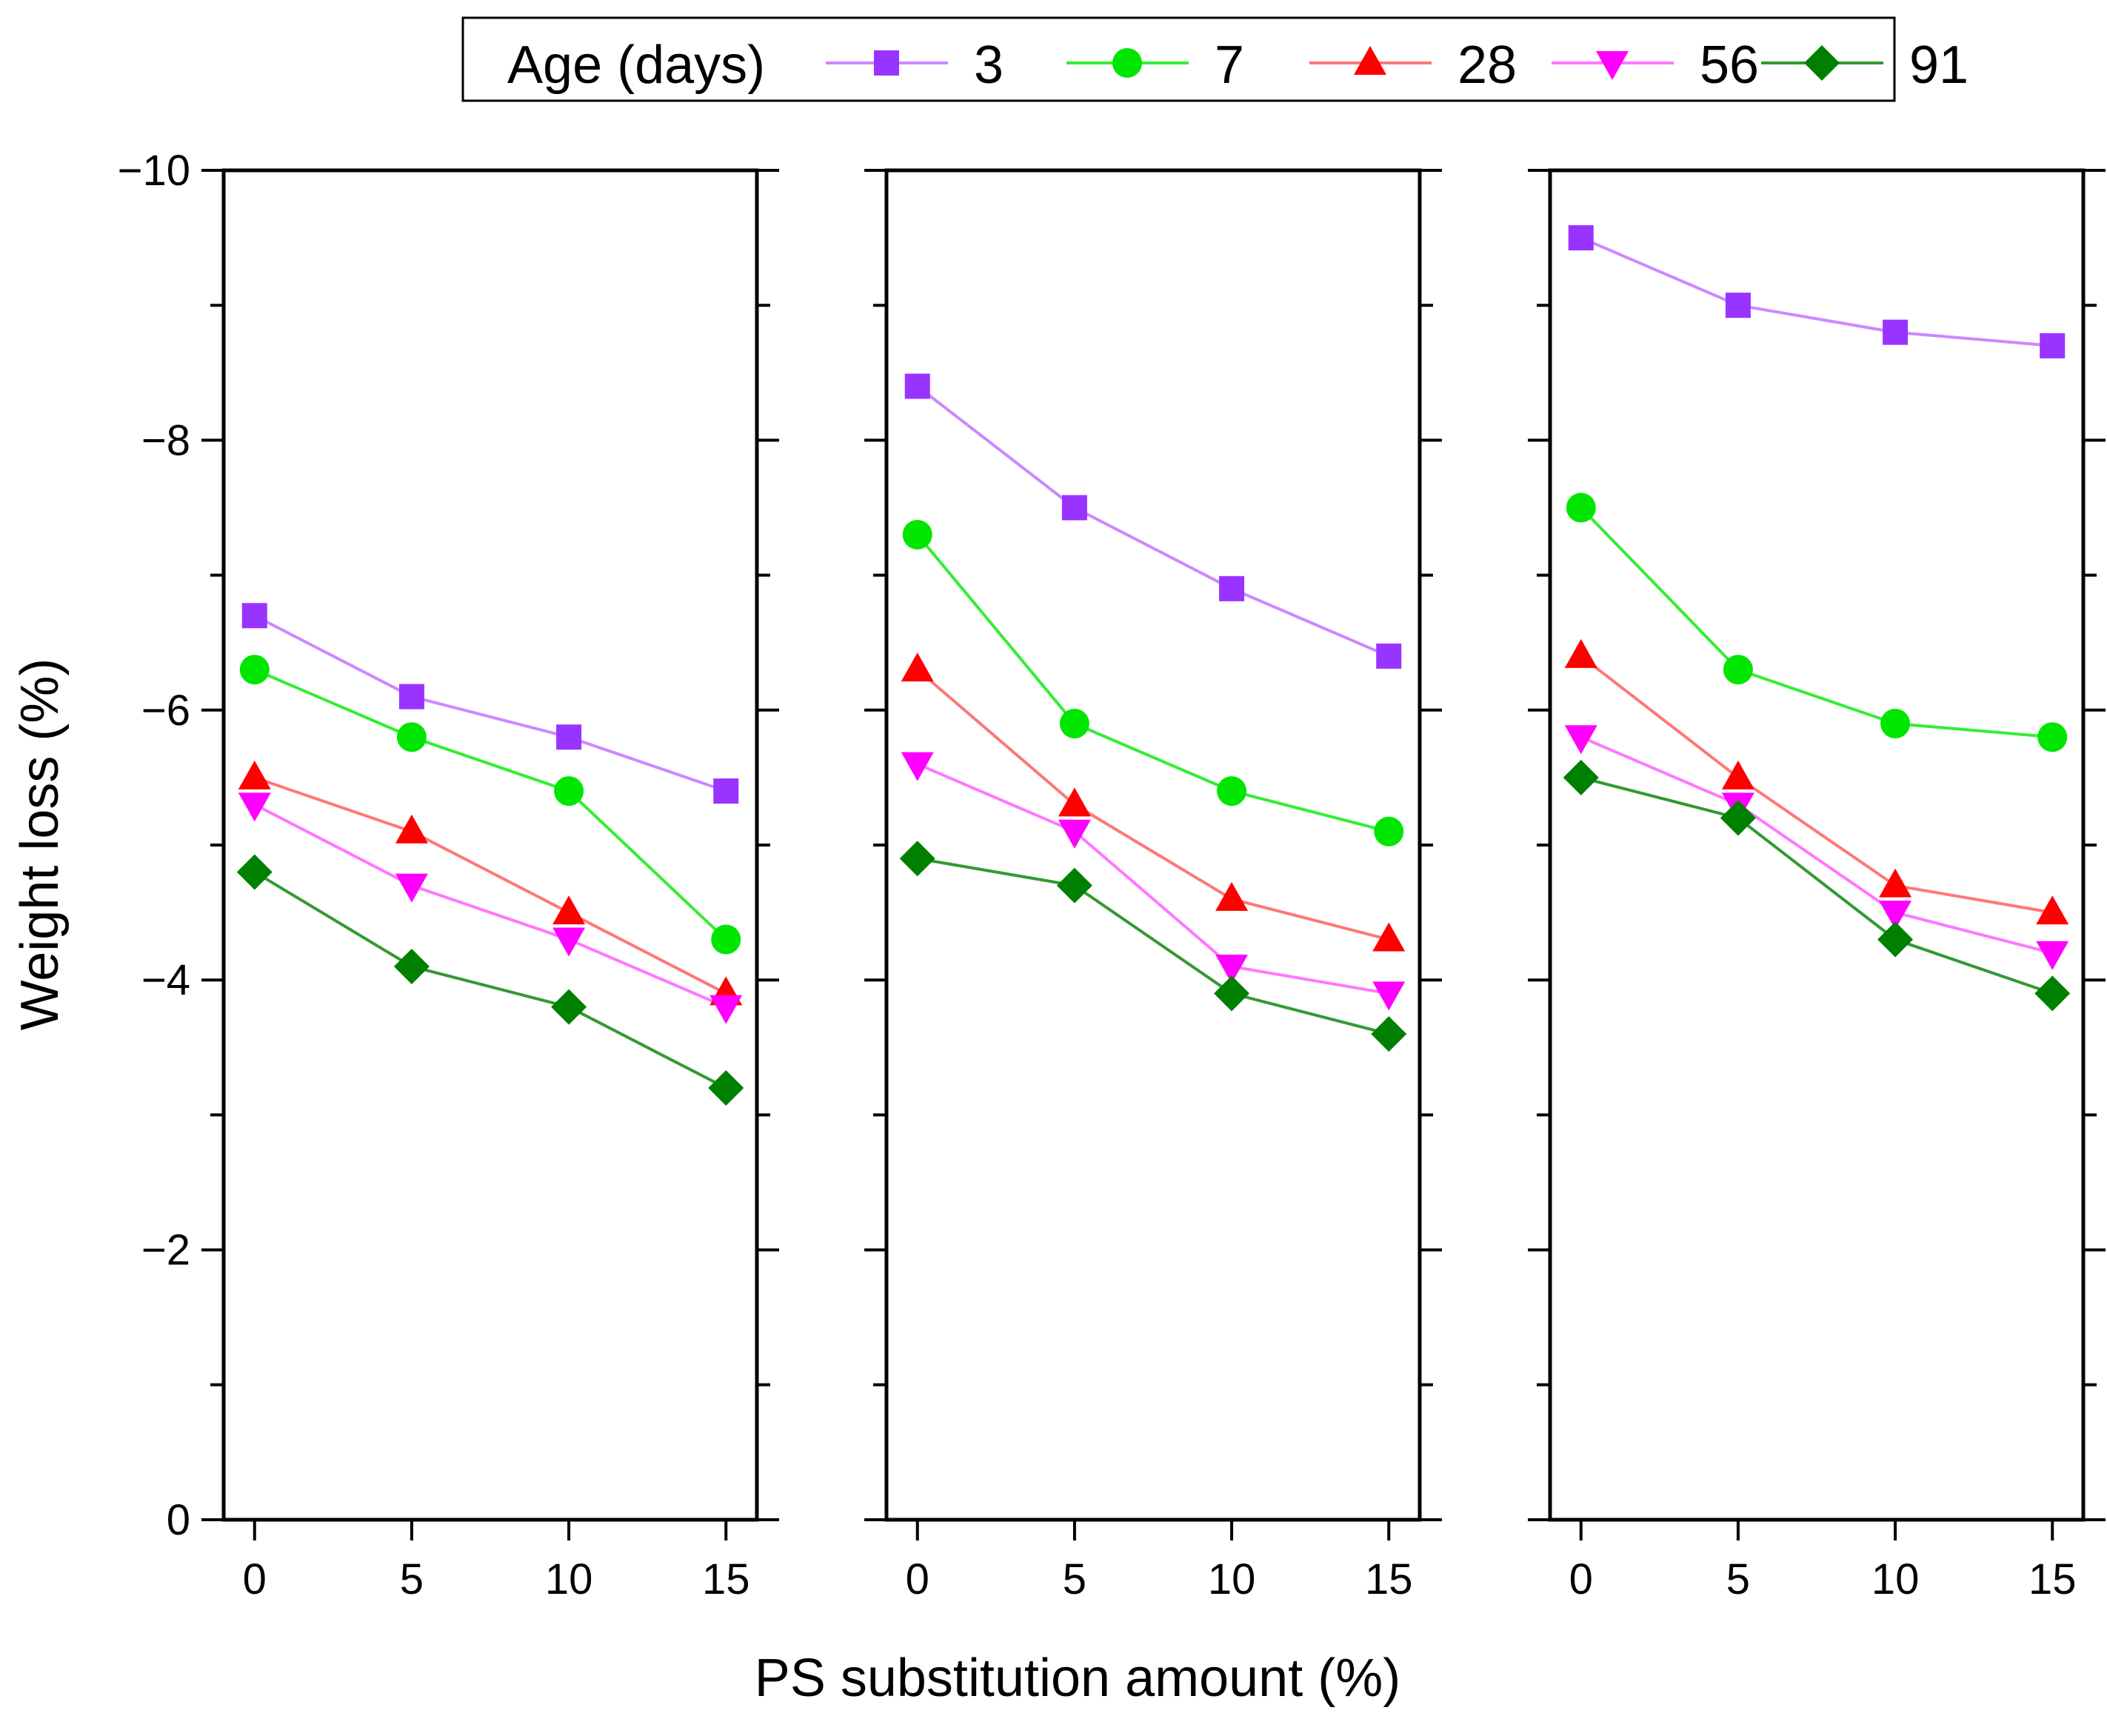  What do you see at coordinates (154, 171) in the screenshot?
I see `y-tick-label: −10` at bounding box center [154, 171].